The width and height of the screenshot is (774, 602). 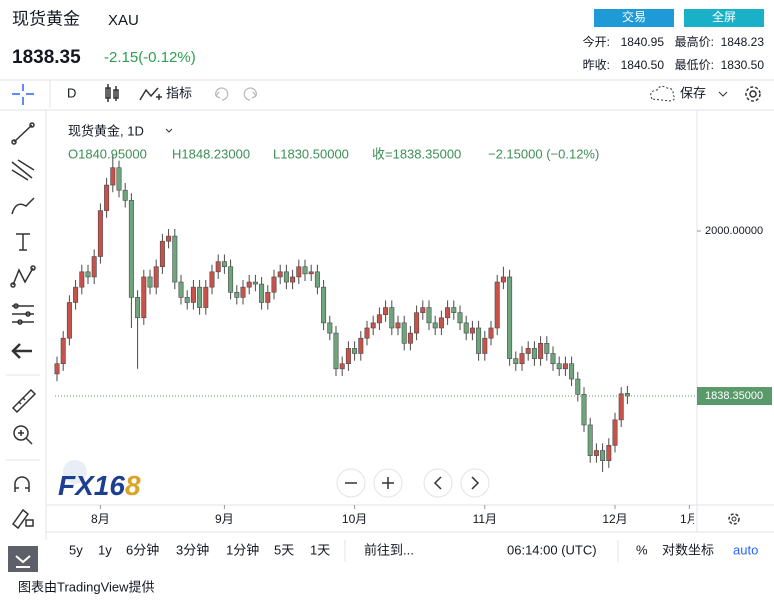 I want to click on range-button: 1分钟, so click(x=242, y=549).